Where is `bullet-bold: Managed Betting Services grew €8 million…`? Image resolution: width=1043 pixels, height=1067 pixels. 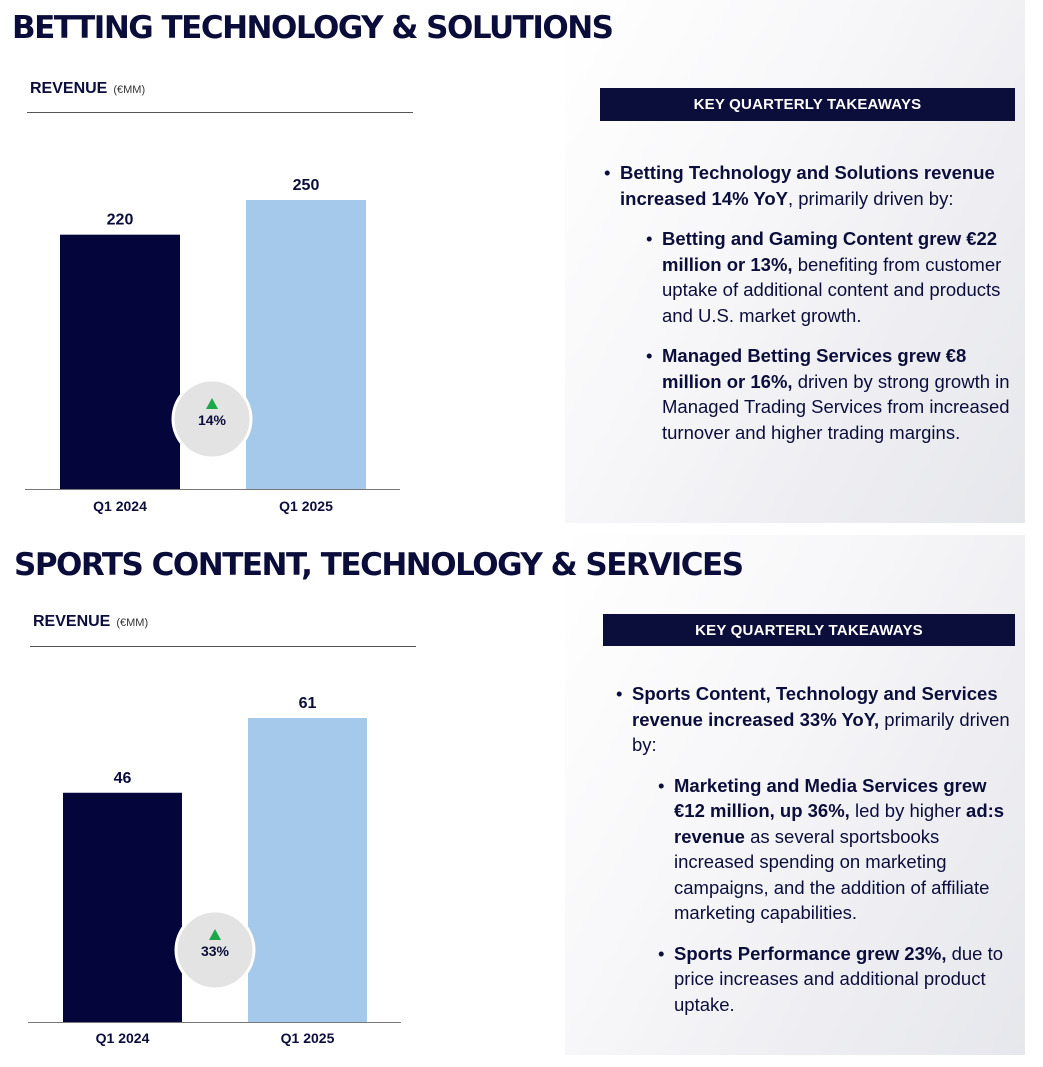 bullet-bold: Managed Betting Services grew €8 million… is located at coordinates (814, 368).